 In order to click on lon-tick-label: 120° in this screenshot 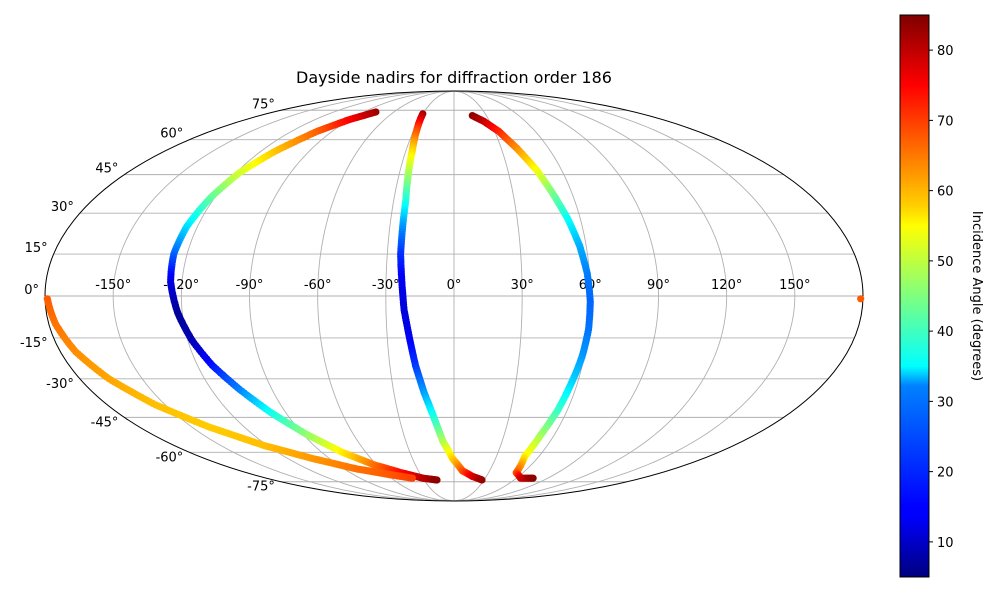, I will do `click(726, 285)`.